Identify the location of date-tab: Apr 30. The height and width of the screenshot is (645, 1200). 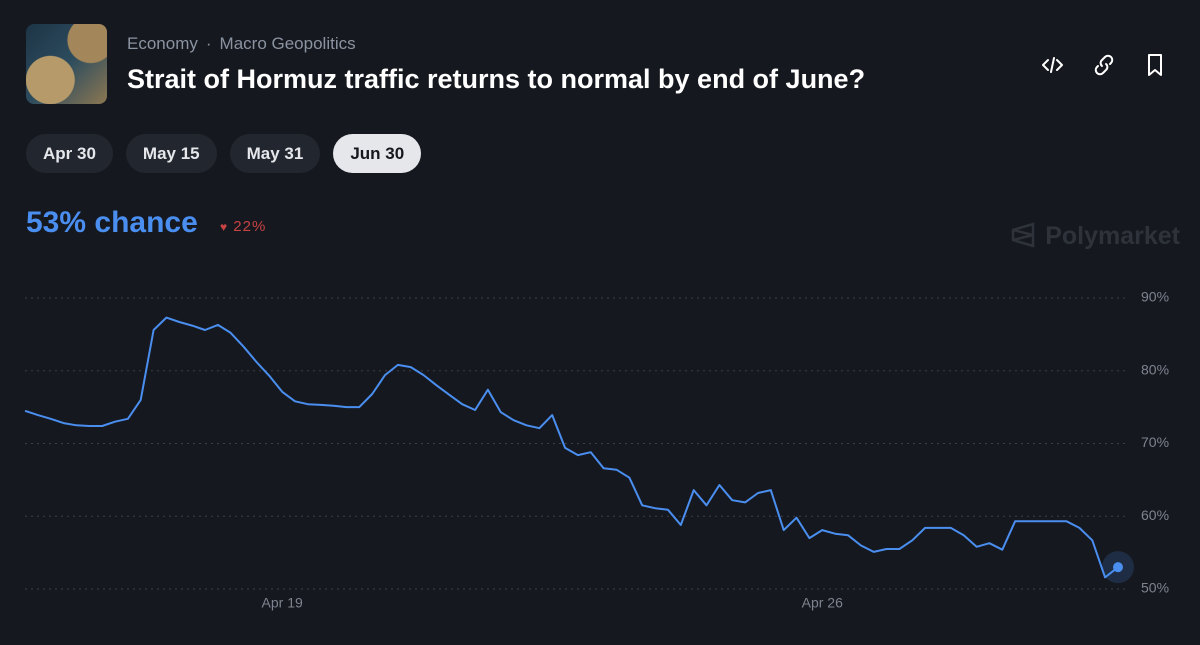
(69, 153).